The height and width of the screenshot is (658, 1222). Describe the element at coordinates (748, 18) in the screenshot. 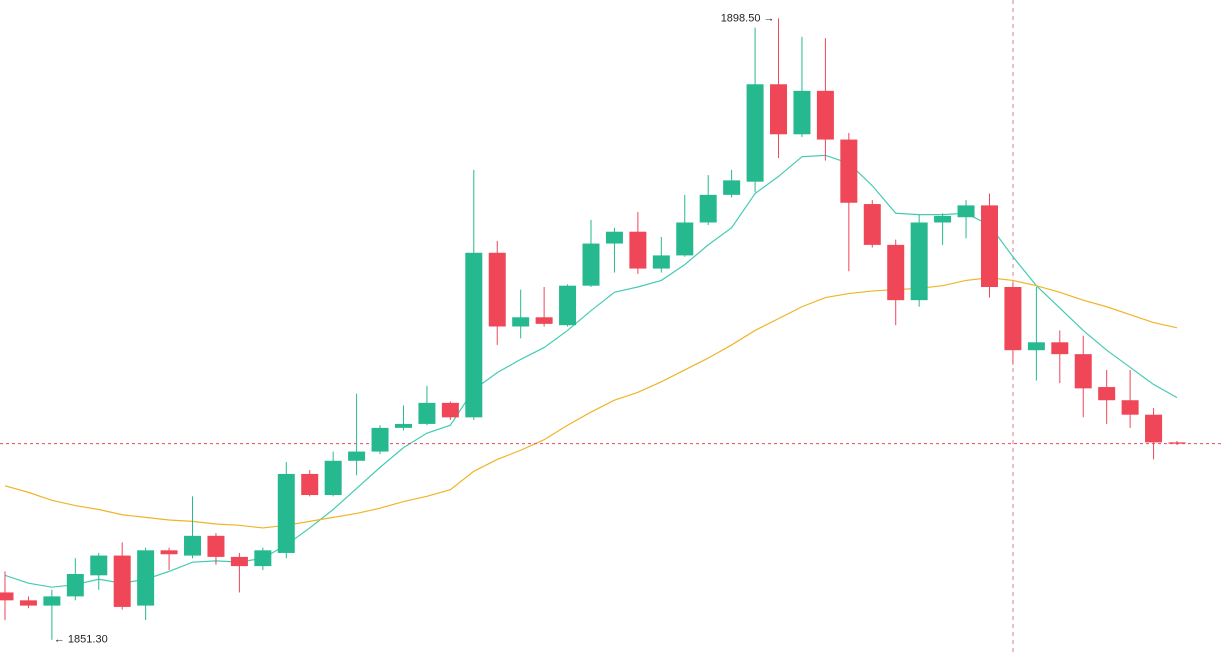

I see `high-label: 1898.50 →` at that location.